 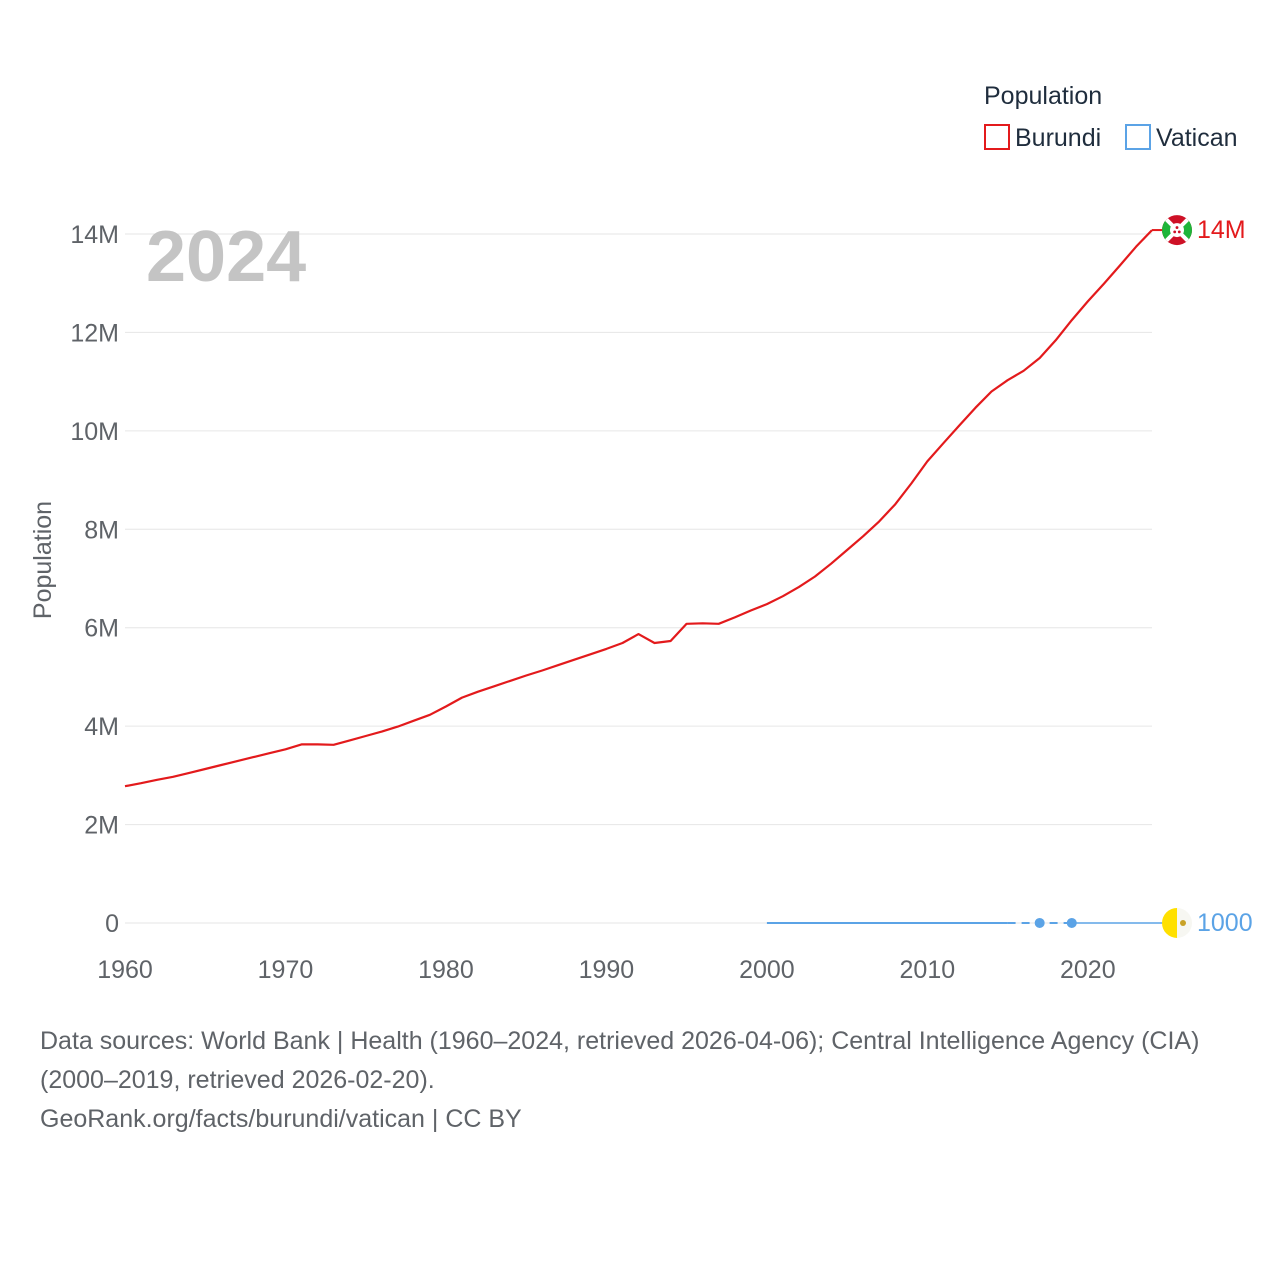 I want to click on x-tick-label: 1980, so click(x=446, y=970).